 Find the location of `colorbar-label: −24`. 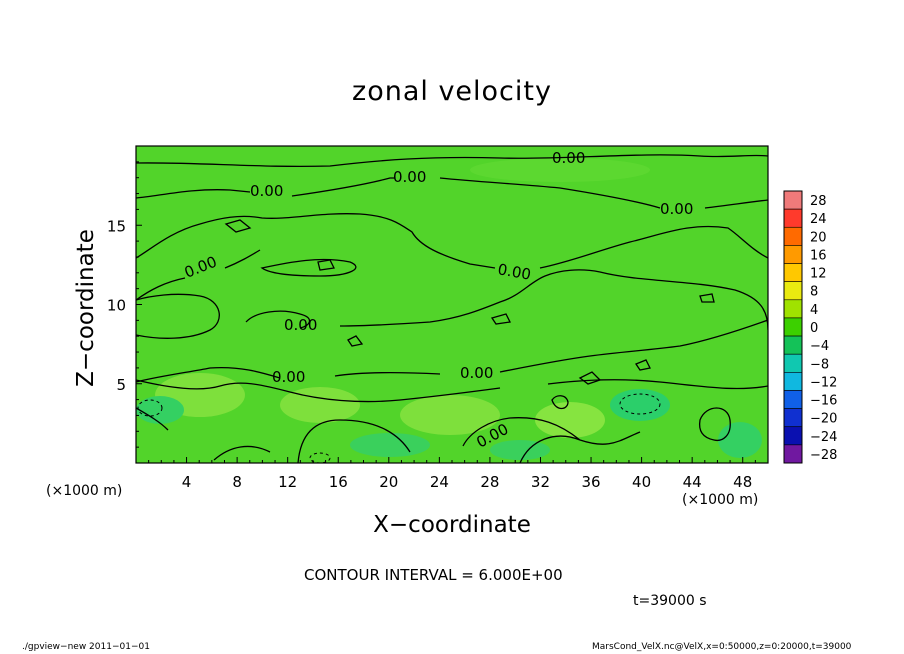

colorbar-label: −24 is located at coordinates (823, 437).